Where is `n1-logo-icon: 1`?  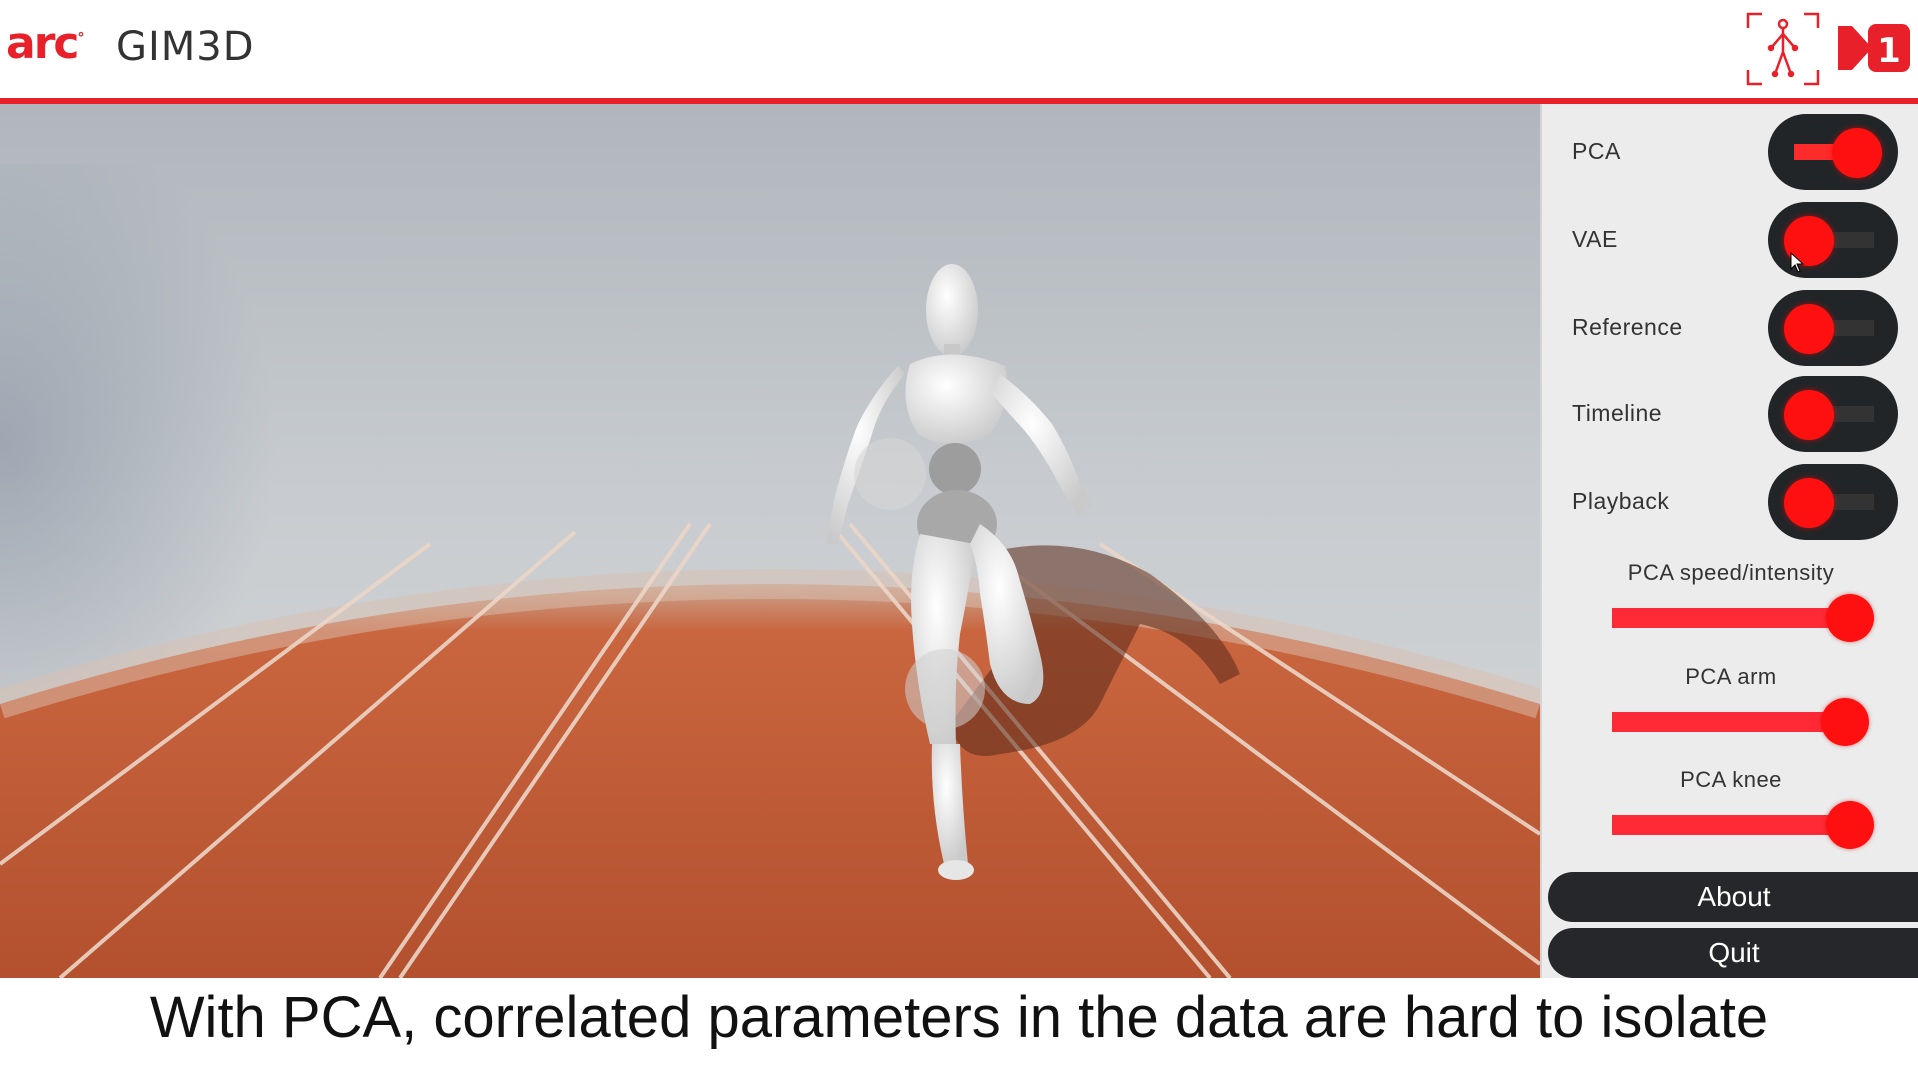
n1-logo-icon: 1 is located at coordinates (1874, 48).